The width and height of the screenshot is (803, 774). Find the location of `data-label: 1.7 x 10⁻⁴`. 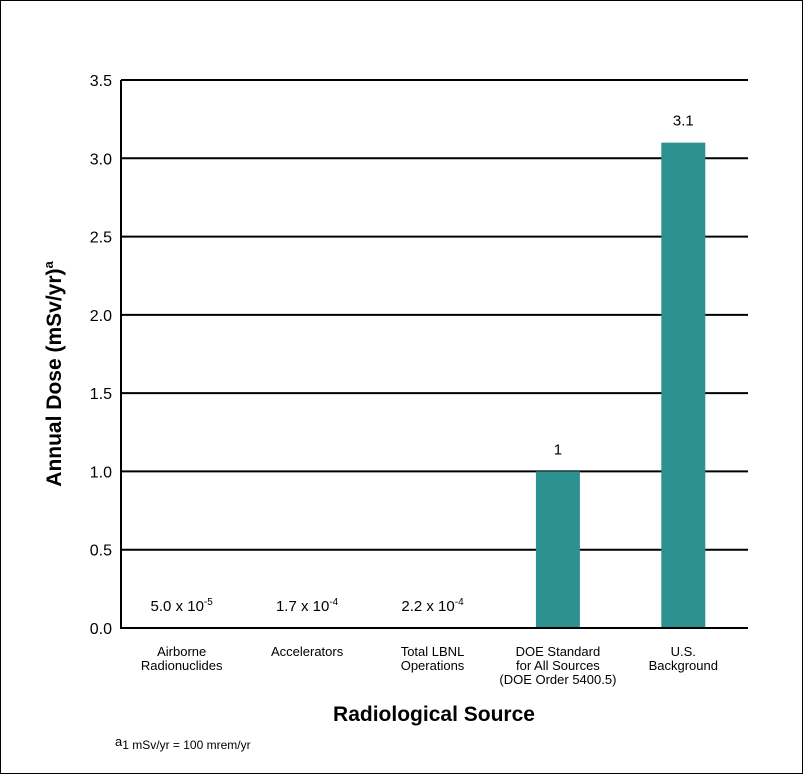

data-label: 1.7 x 10⁻⁴ is located at coordinates (307, 606).